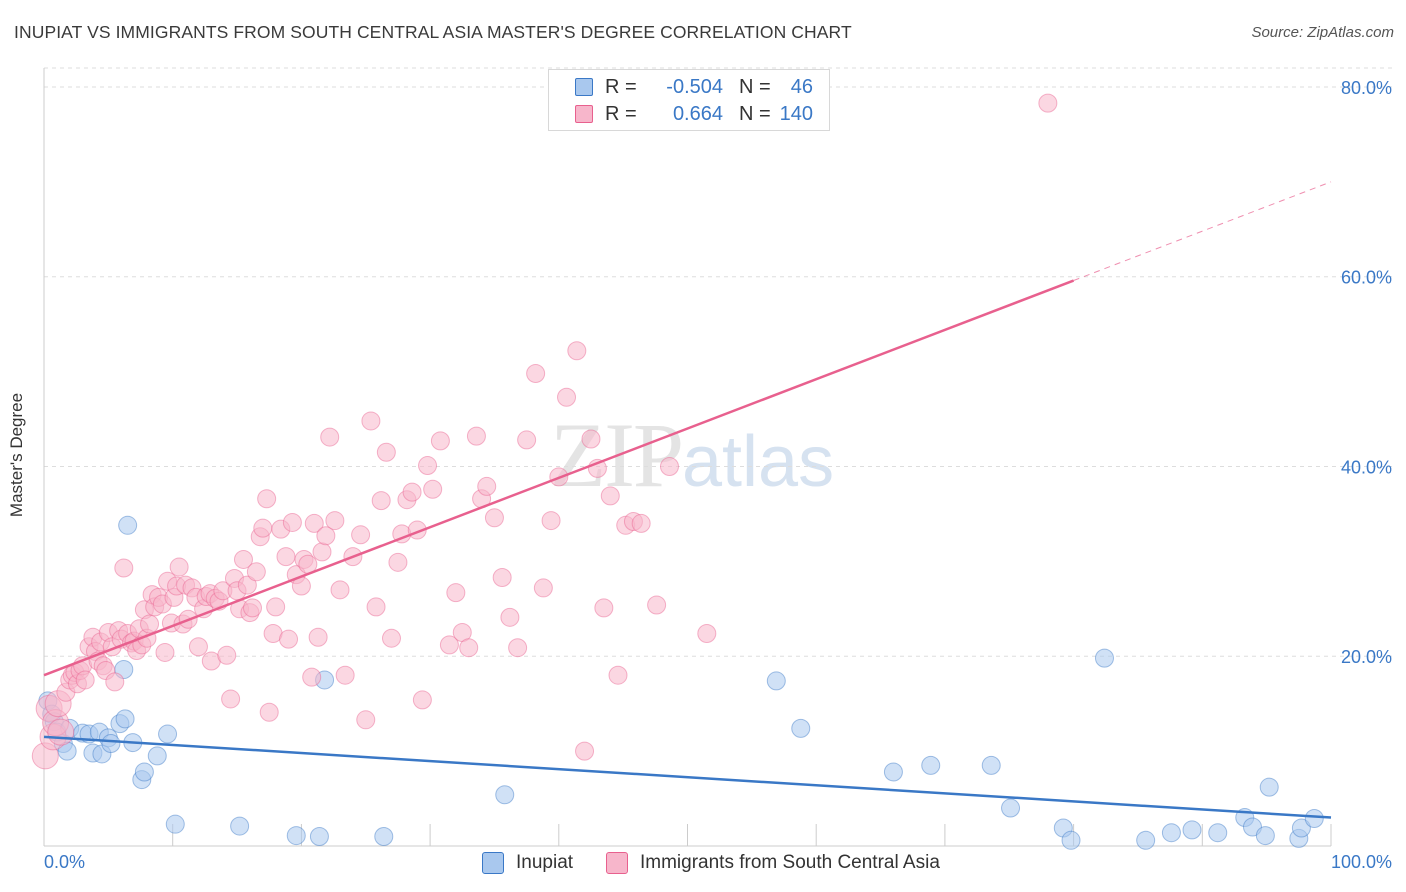  What do you see at coordinates (697, 113) in the screenshot?
I see `legend-r-value: 0.664` at bounding box center [697, 113].